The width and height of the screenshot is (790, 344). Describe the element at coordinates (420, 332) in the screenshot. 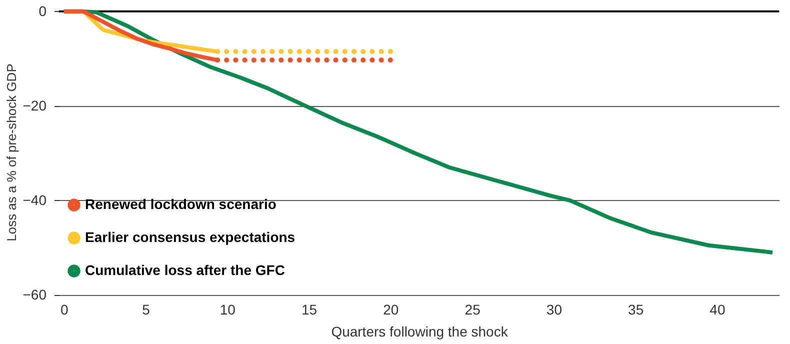

I see `x-axis-title: Quarters following the shock` at that location.